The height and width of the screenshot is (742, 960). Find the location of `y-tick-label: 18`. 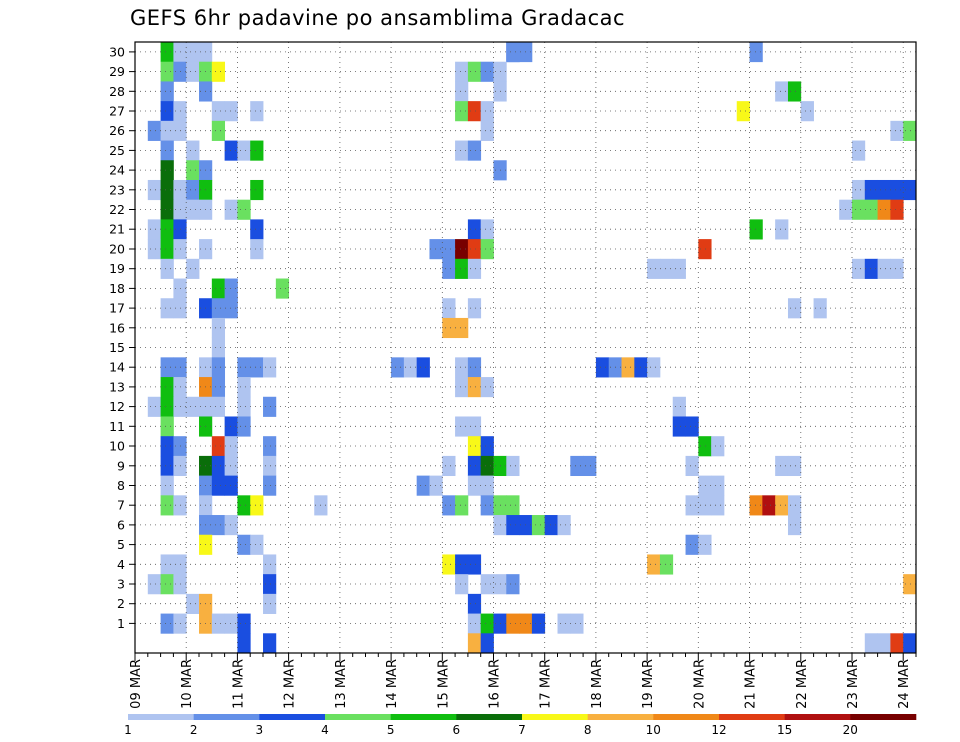

y-tick-label: 18 is located at coordinates (117, 288).